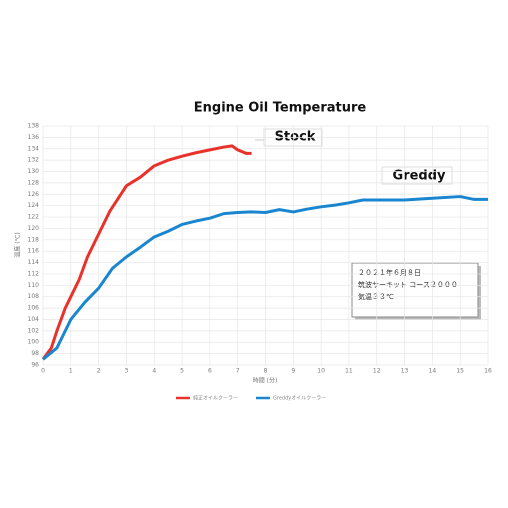 This screenshot has width=508, height=508. What do you see at coordinates (405, 371) in the screenshot?
I see `x-tick-label: 13` at bounding box center [405, 371].